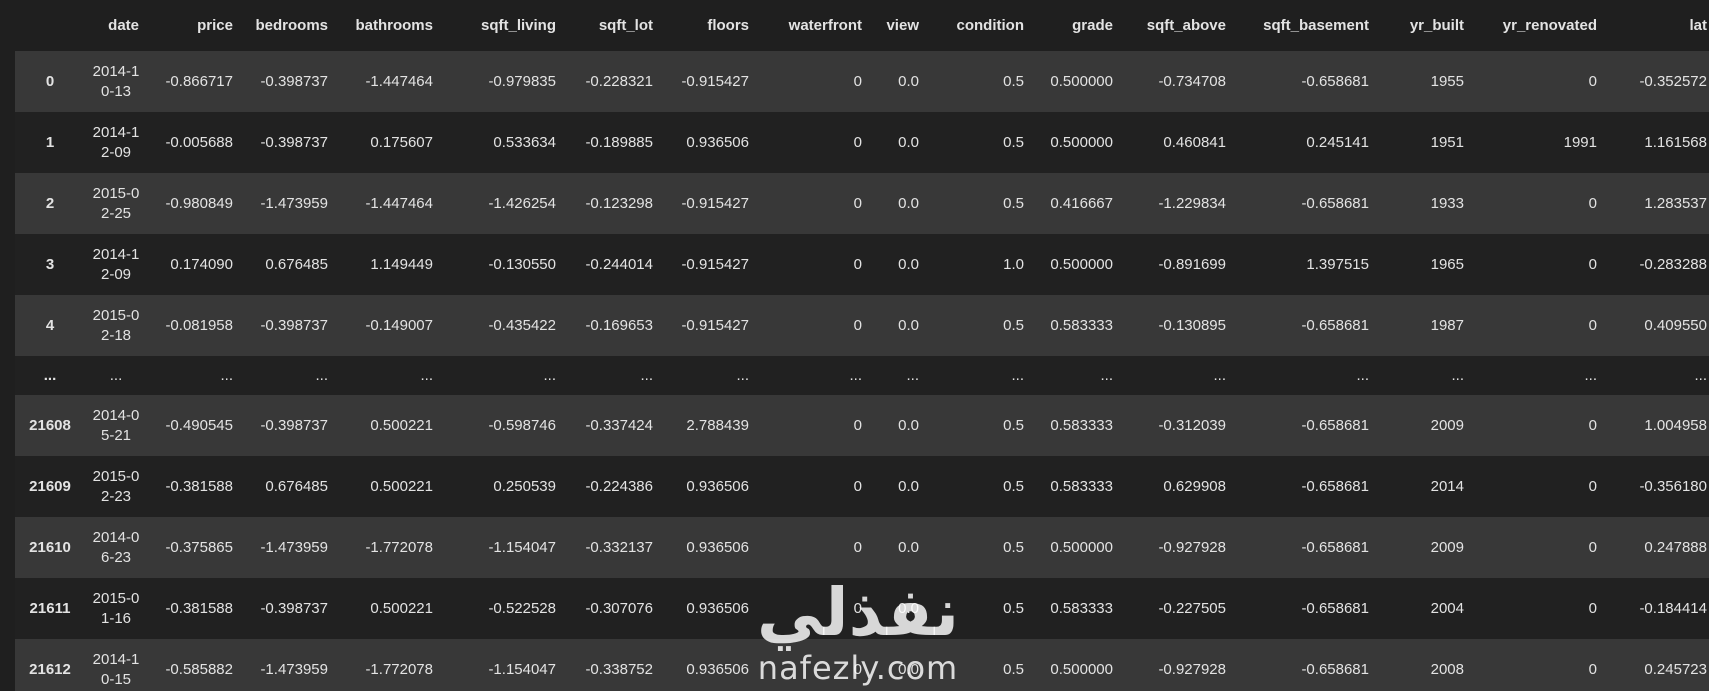  What do you see at coordinates (1192, 425) in the screenshot?
I see `cell: -0.312039` at bounding box center [1192, 425].